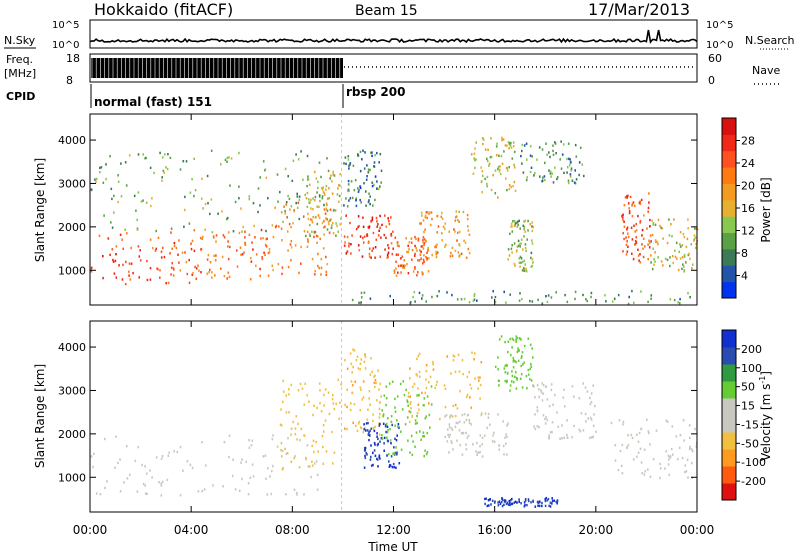  Describe the element at coordinates (72, 477) in the screenshot. I see `velocity-ytick-label: 1000` at that location.